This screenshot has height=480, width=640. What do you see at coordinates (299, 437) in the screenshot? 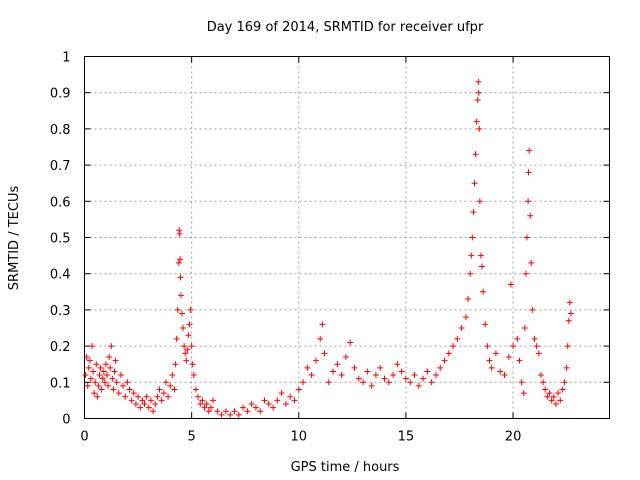
I see `x-tick-label: 10` at bounding box center [299, 437].